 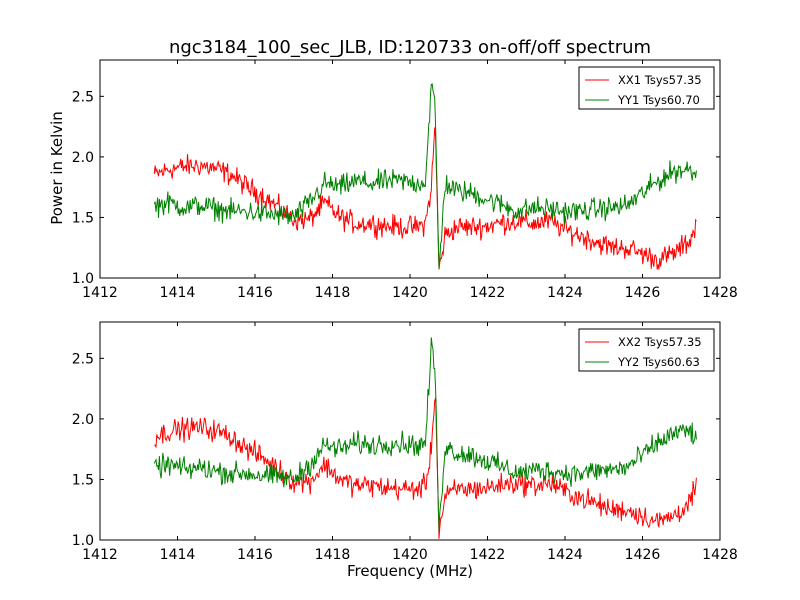 I want to click on legend: XX2 Tsys57.35 YY2 Tsys60.63, so click(x=646, y=350).